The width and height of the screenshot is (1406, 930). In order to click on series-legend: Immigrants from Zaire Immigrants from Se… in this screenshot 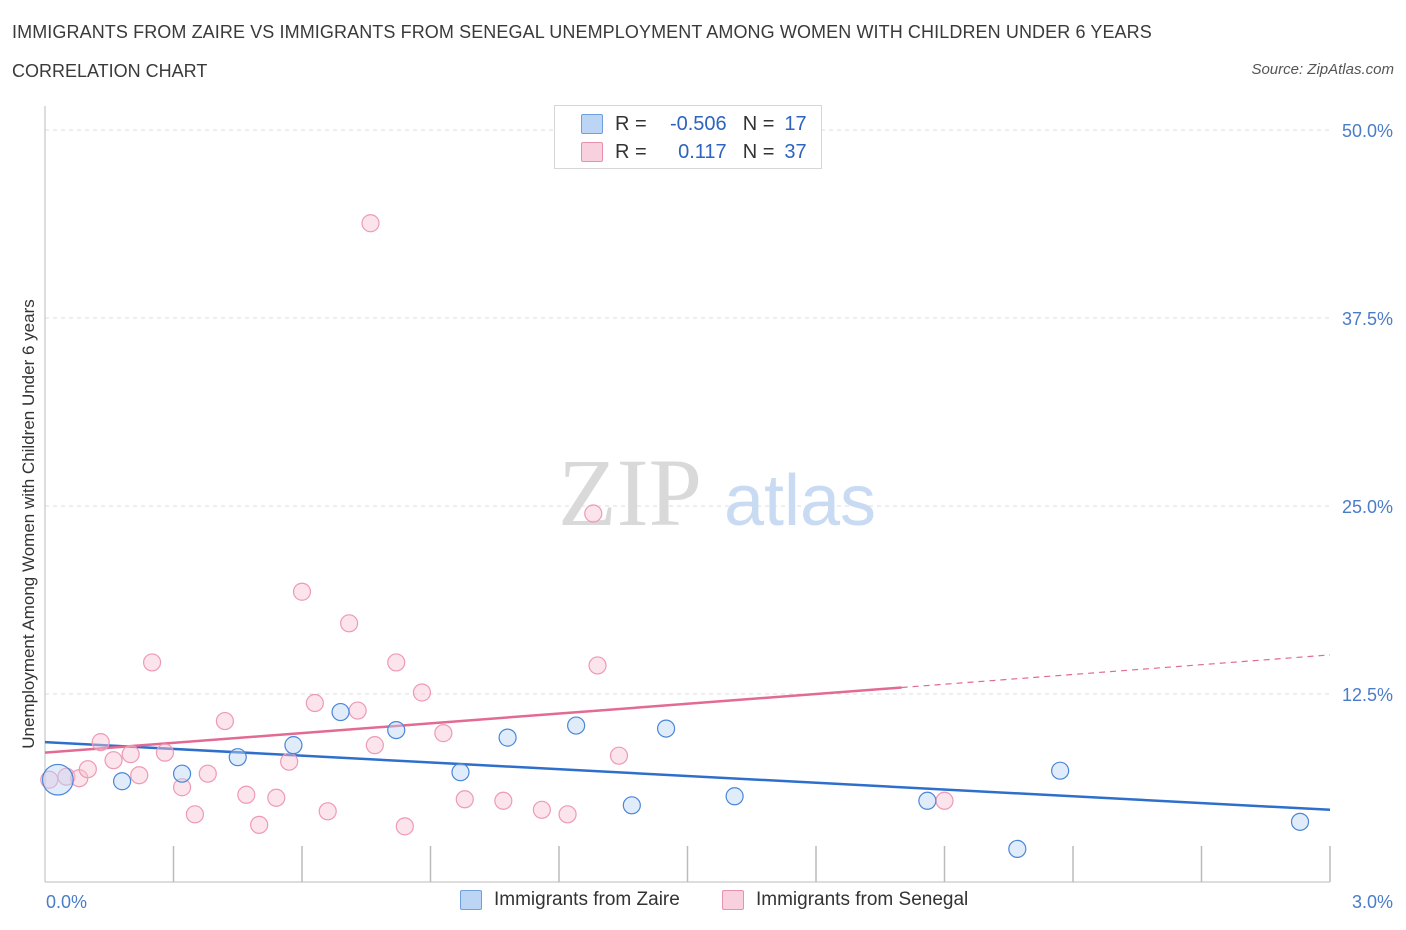, I will do `click(703, 902)`.